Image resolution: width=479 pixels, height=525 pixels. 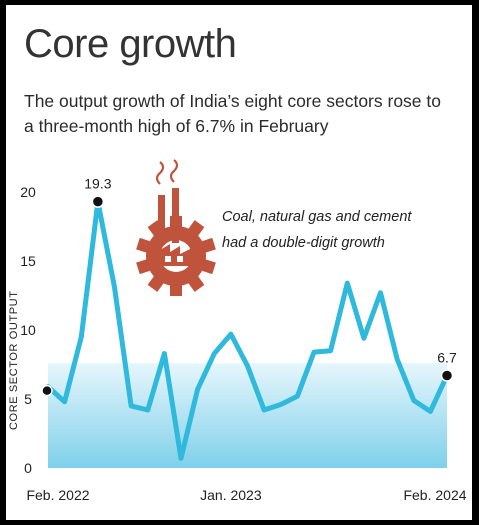 What do you see at coordinates (47, 390) in the screenshot?
I see `start-marker` at bounding box center [47, 390].